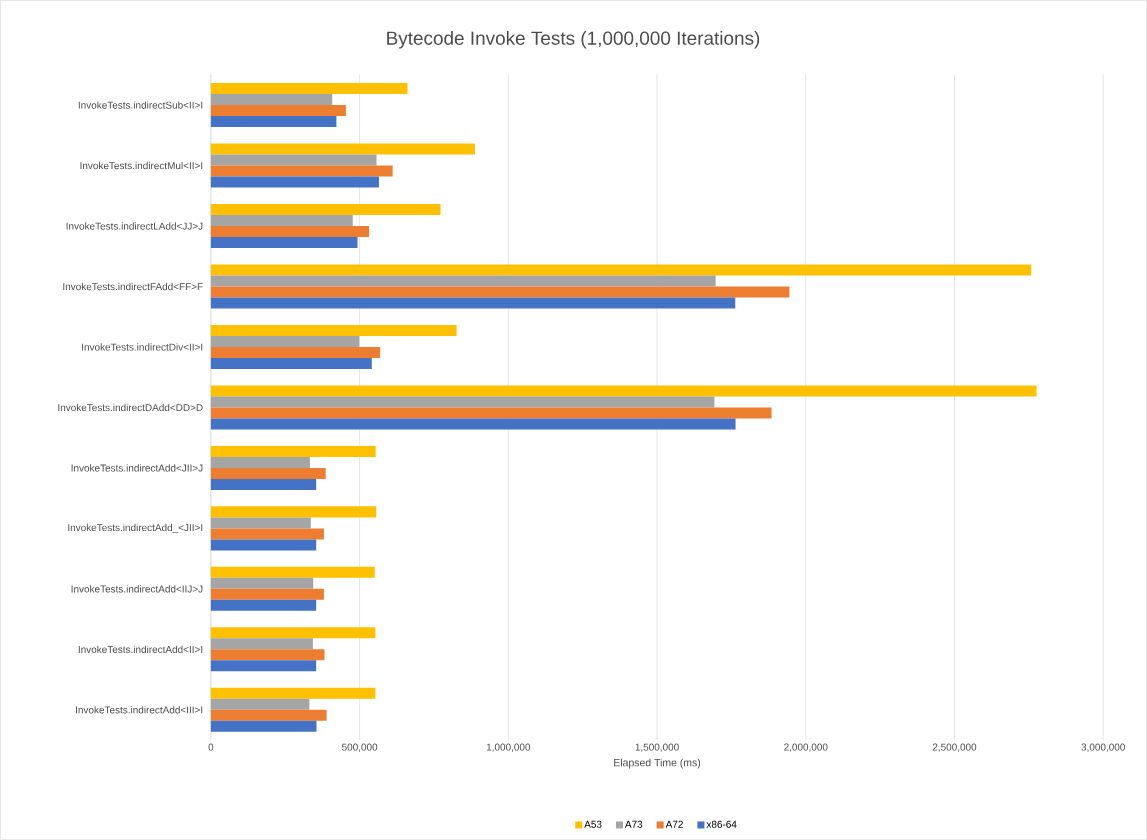  I want to click on x-tick-label: 2,500,000, so click(954, 747).